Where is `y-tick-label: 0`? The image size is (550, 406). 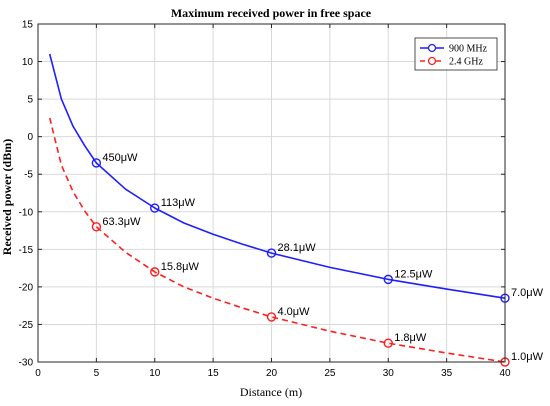 y-tick-label: 0 is located at coordinates (30, 137).